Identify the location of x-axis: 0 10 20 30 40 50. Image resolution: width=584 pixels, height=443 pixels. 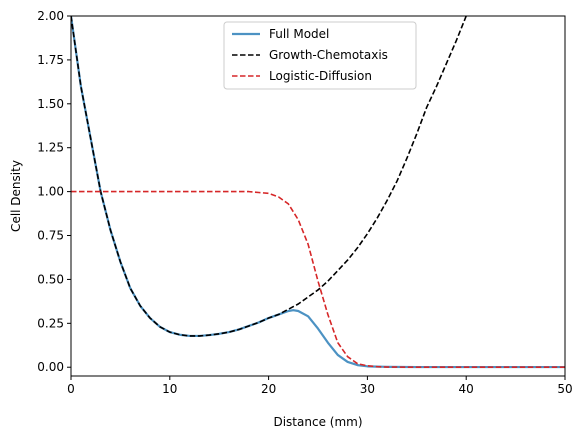
(320, 386).